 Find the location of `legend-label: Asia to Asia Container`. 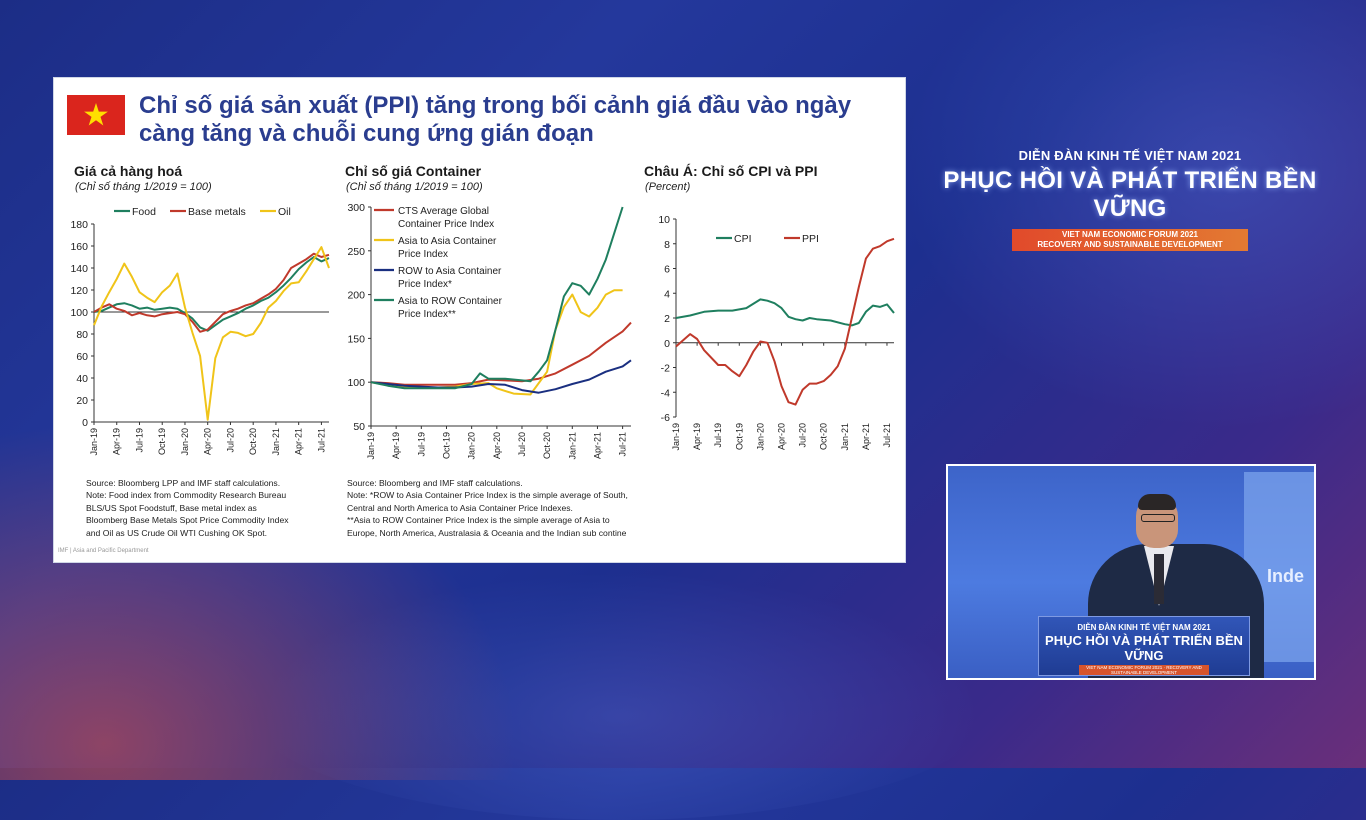

legend-label: Asia to Asia Container is located at coordinates (447, 241).